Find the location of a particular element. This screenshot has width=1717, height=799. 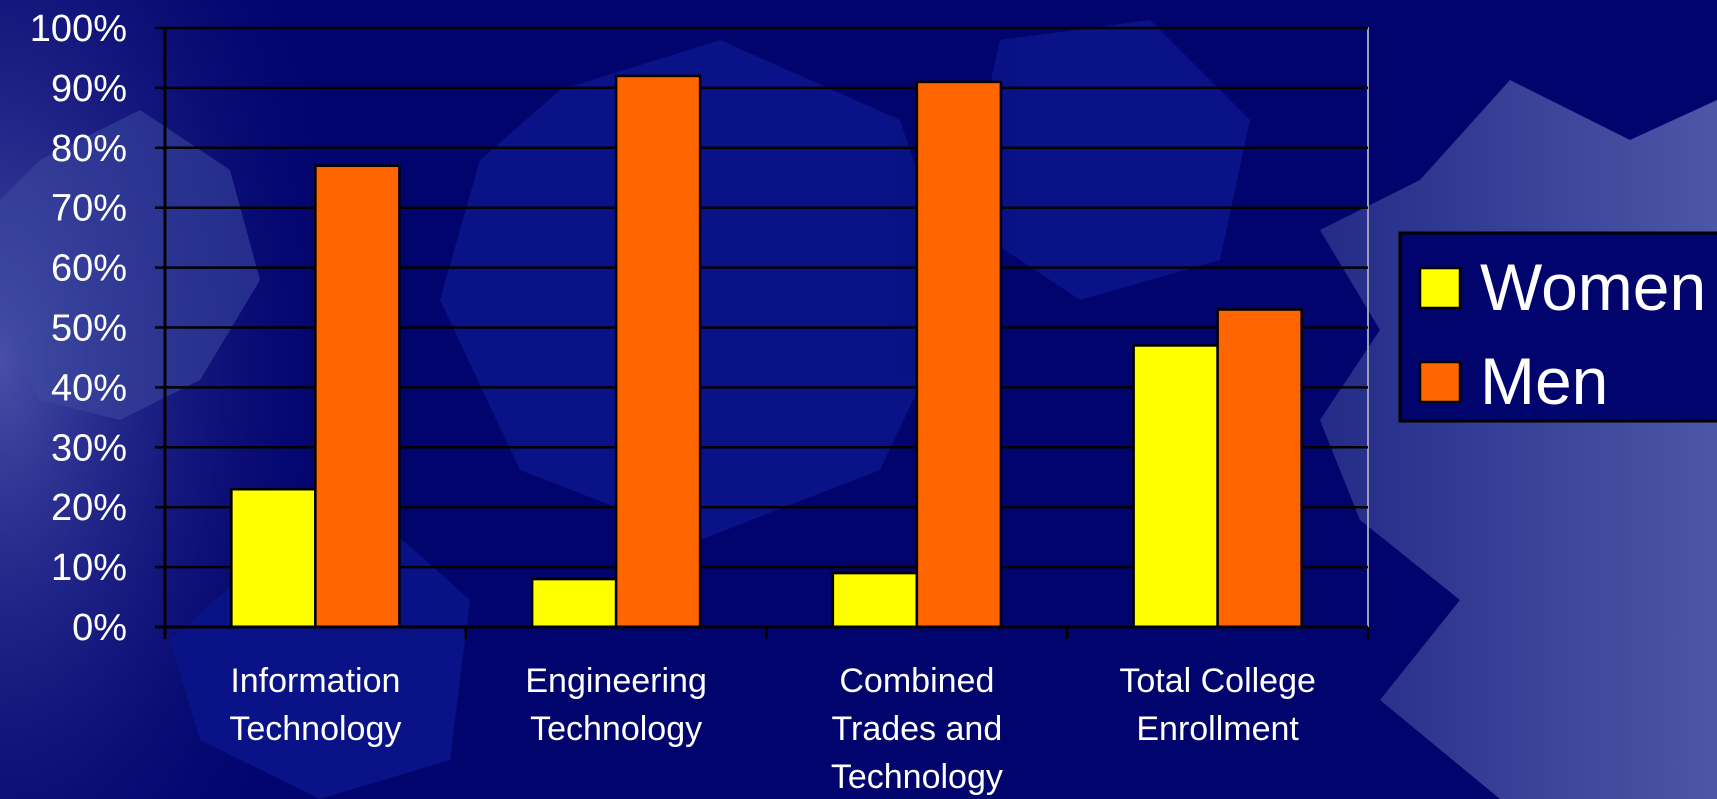

x-category-label-line: Trades and is located at coordinates (917, 729).